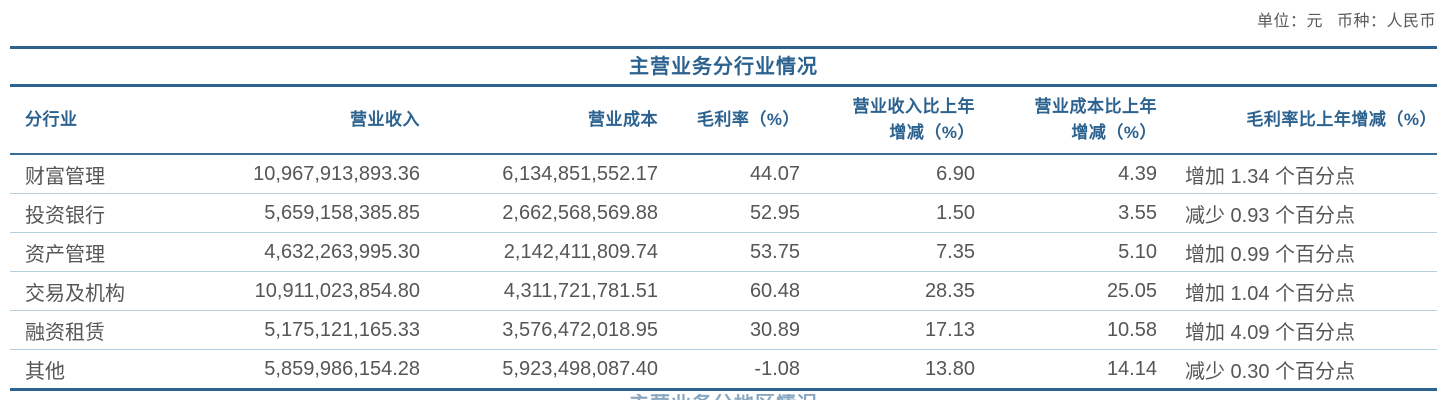 The width and height of the screenshot is (1447, 400). Describe the element at coordinates (774, 290) in the screenshot. I see `table-cell: 60.48` at that location.